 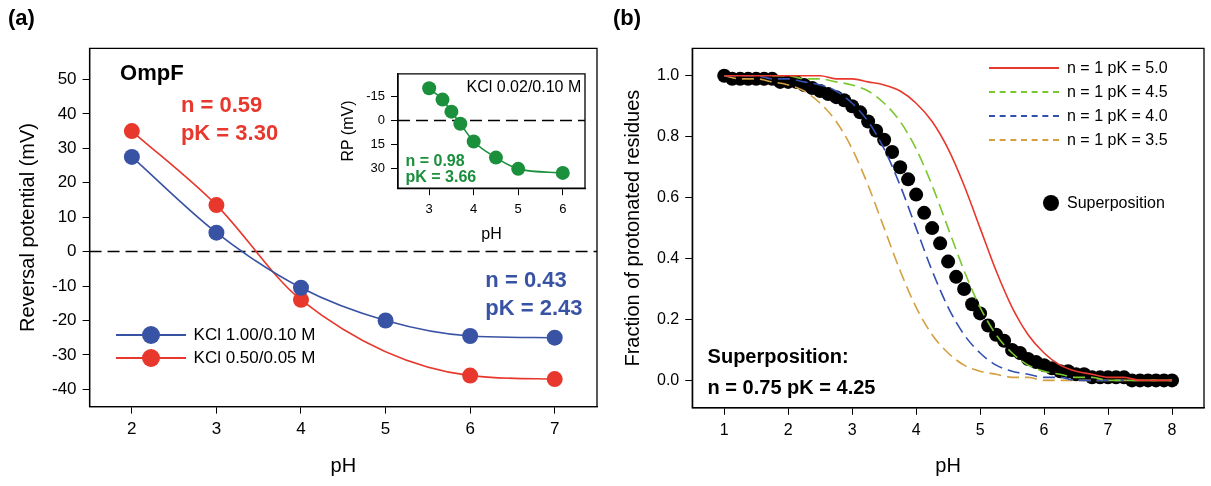 I want to click on annotation: KCl 0.02/0.10 M, so click(x=524, y=86).